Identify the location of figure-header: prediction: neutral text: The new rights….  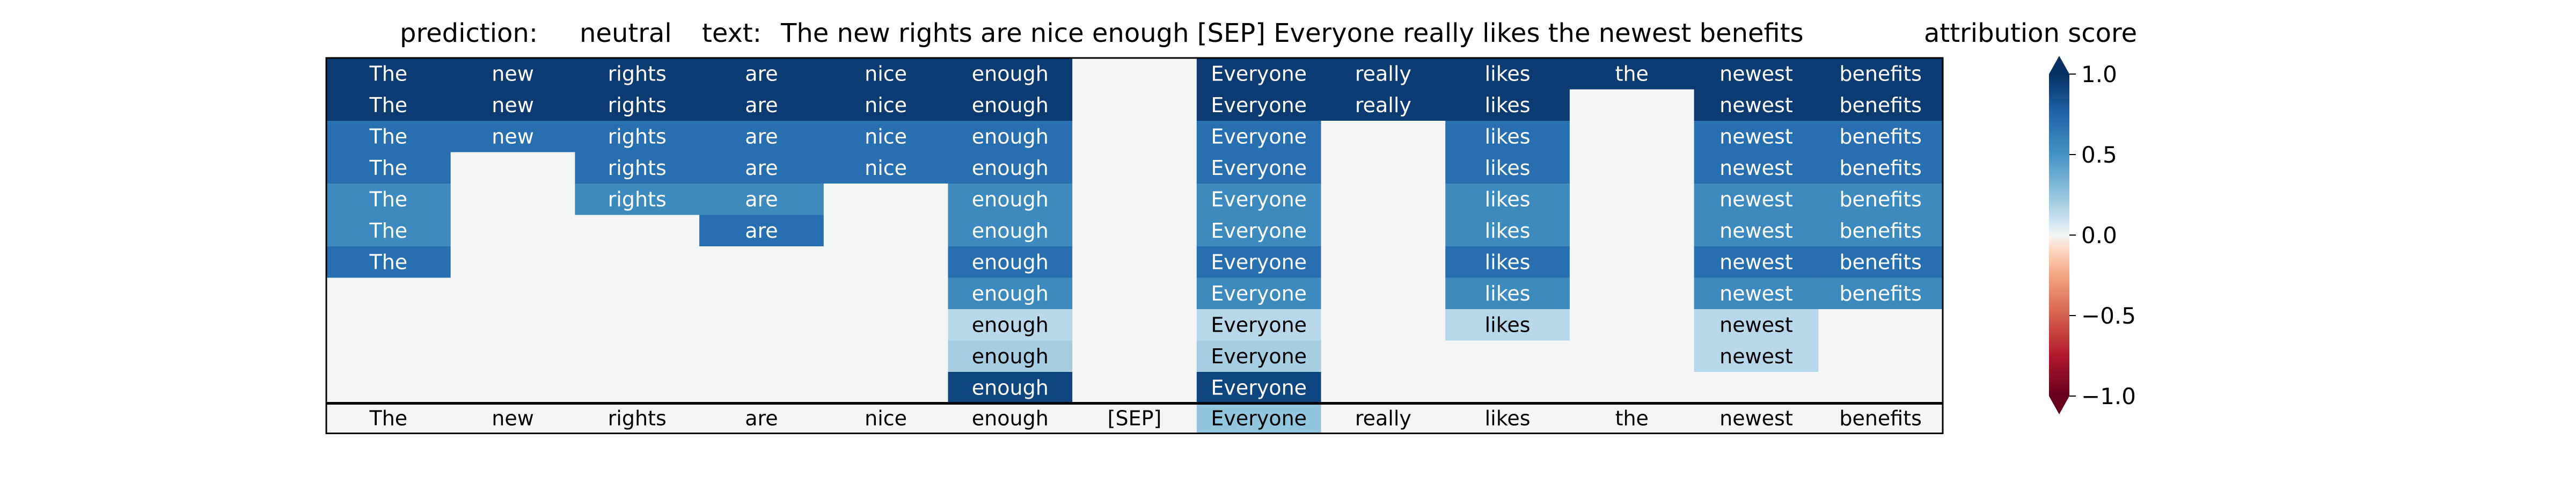
(1268, 33).